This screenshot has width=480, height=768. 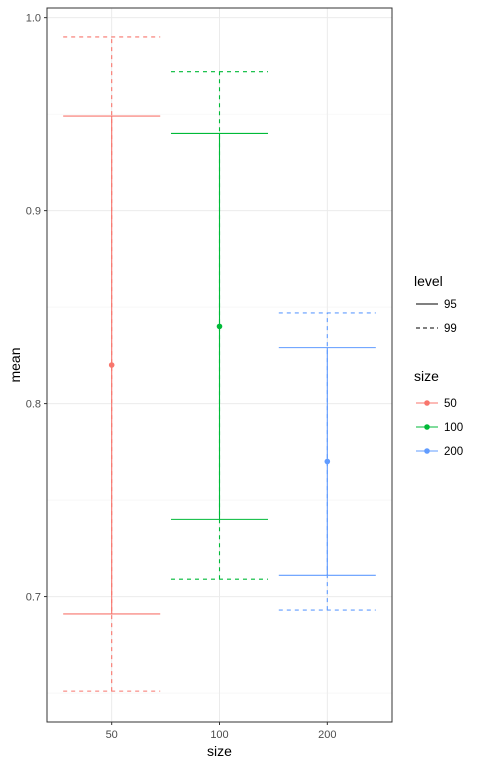 What do you see at coordinates (327, 735) in the screenshot?
I see `x-tick-label: 200` at bounding box center [327, 735].